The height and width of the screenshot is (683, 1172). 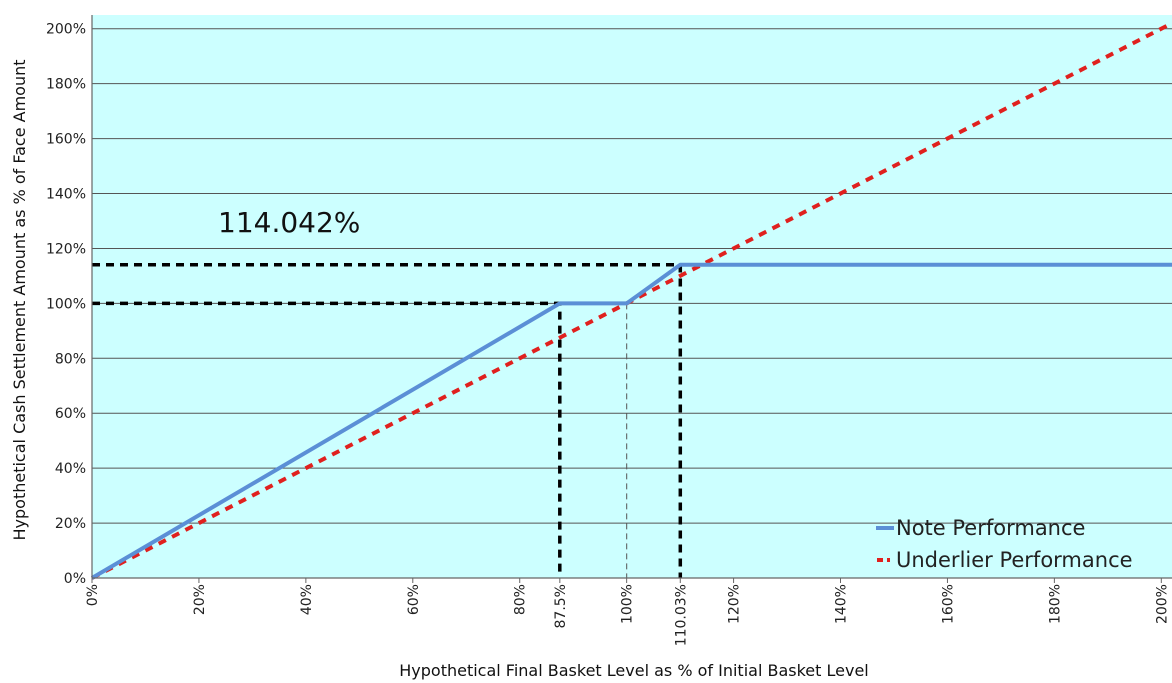 I want to click on legend-label-underlier: Underlier Performance, so click(x=1014, y=560).